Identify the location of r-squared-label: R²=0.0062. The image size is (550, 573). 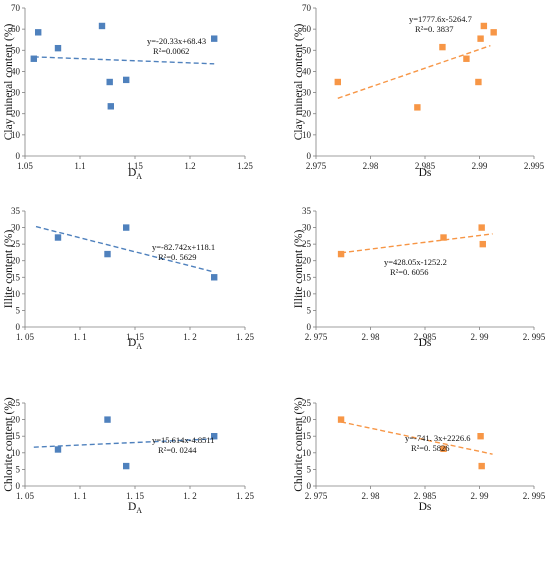
(171, 51).